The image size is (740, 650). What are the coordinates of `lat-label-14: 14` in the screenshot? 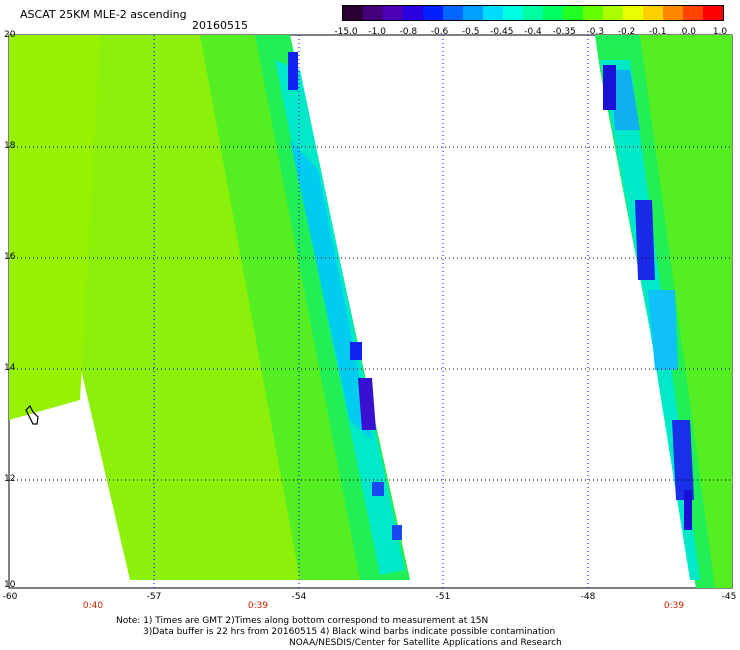 It's located at (10, 368).